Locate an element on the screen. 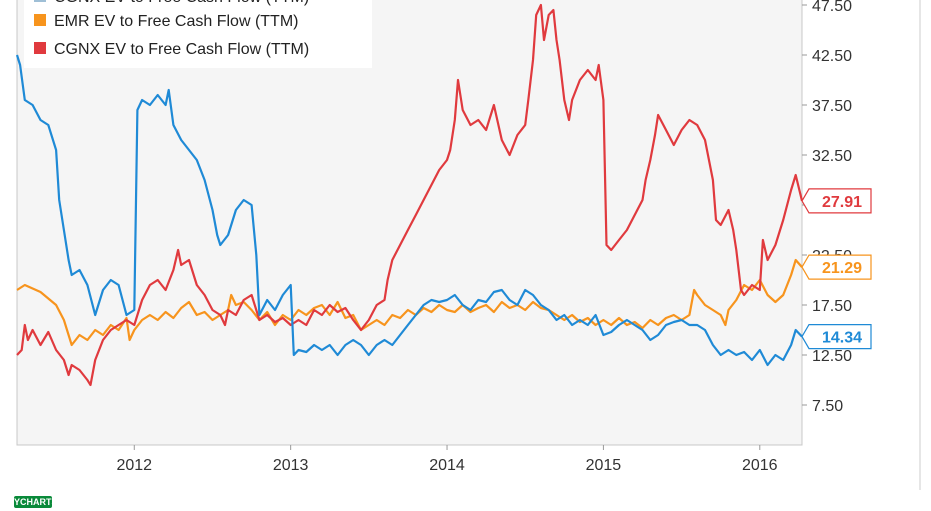  end-value-label-1: 21.29 is located at coordinates (836, 267).